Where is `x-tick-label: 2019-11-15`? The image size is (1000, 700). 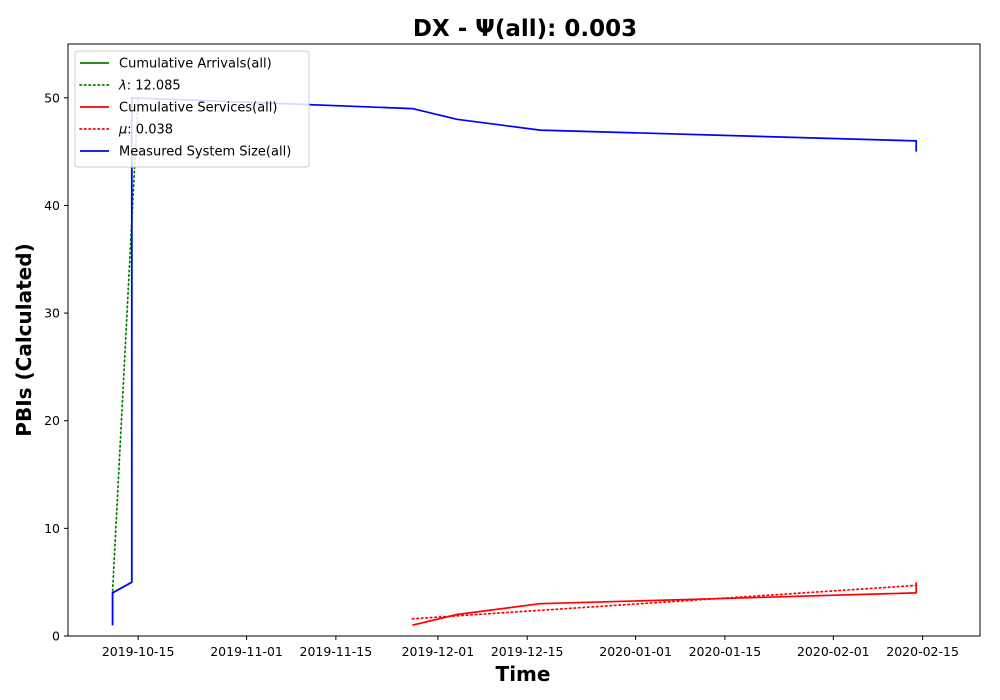
x-tick-label: 2019-11-15 is located at coordinates (336, 651).